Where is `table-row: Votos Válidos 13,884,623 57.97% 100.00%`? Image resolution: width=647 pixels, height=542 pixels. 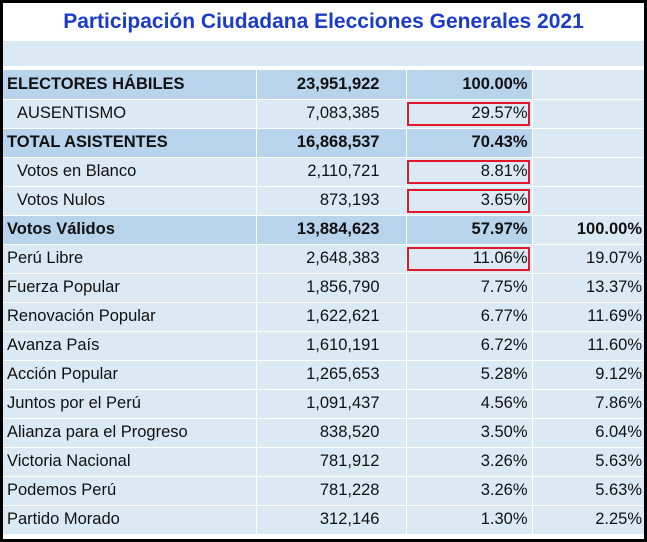
table-row: Votos Válidos 13,884,623 57.97% 100.00% is located at coordinates (323, 229).